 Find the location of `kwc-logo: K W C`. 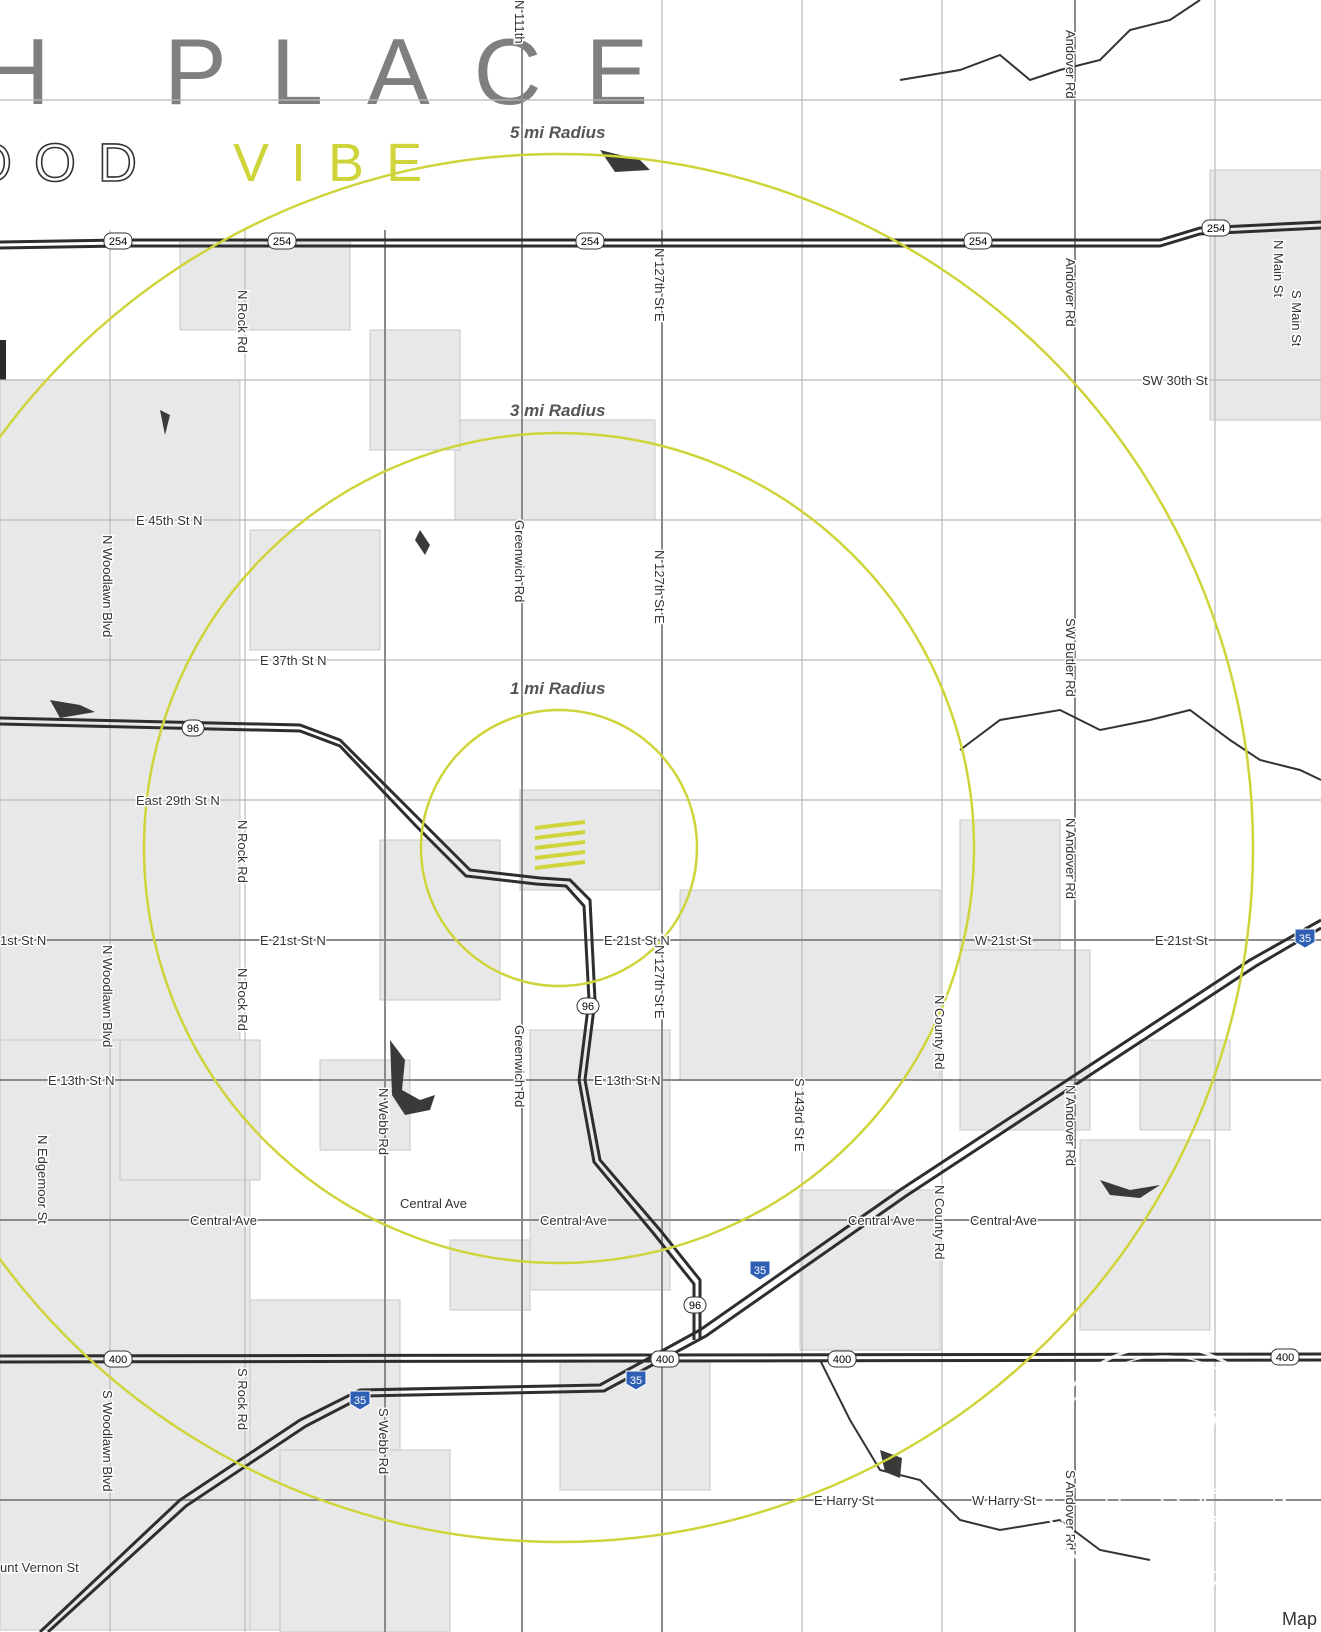

kwc-logo: K W C is located at coordinates (1164, 1470).